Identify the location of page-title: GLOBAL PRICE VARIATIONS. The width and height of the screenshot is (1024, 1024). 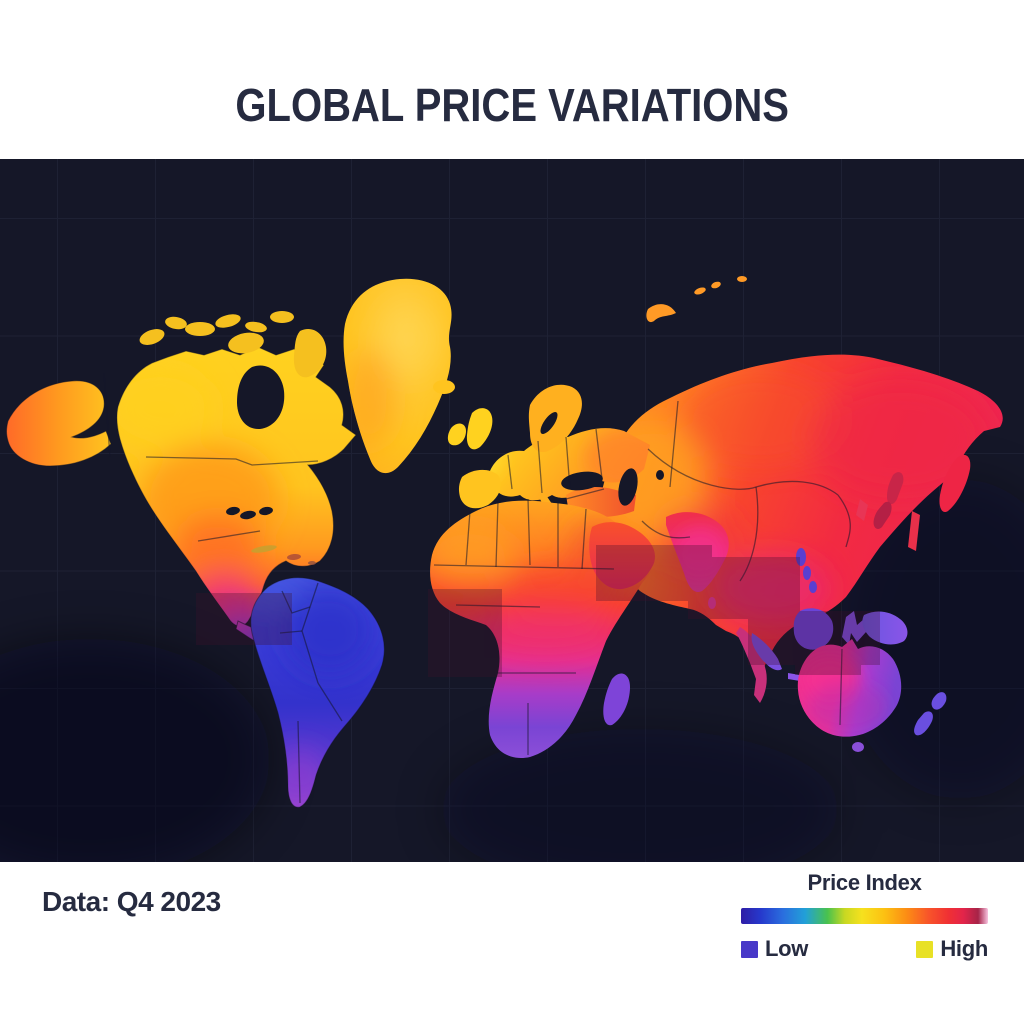
(512, 105).